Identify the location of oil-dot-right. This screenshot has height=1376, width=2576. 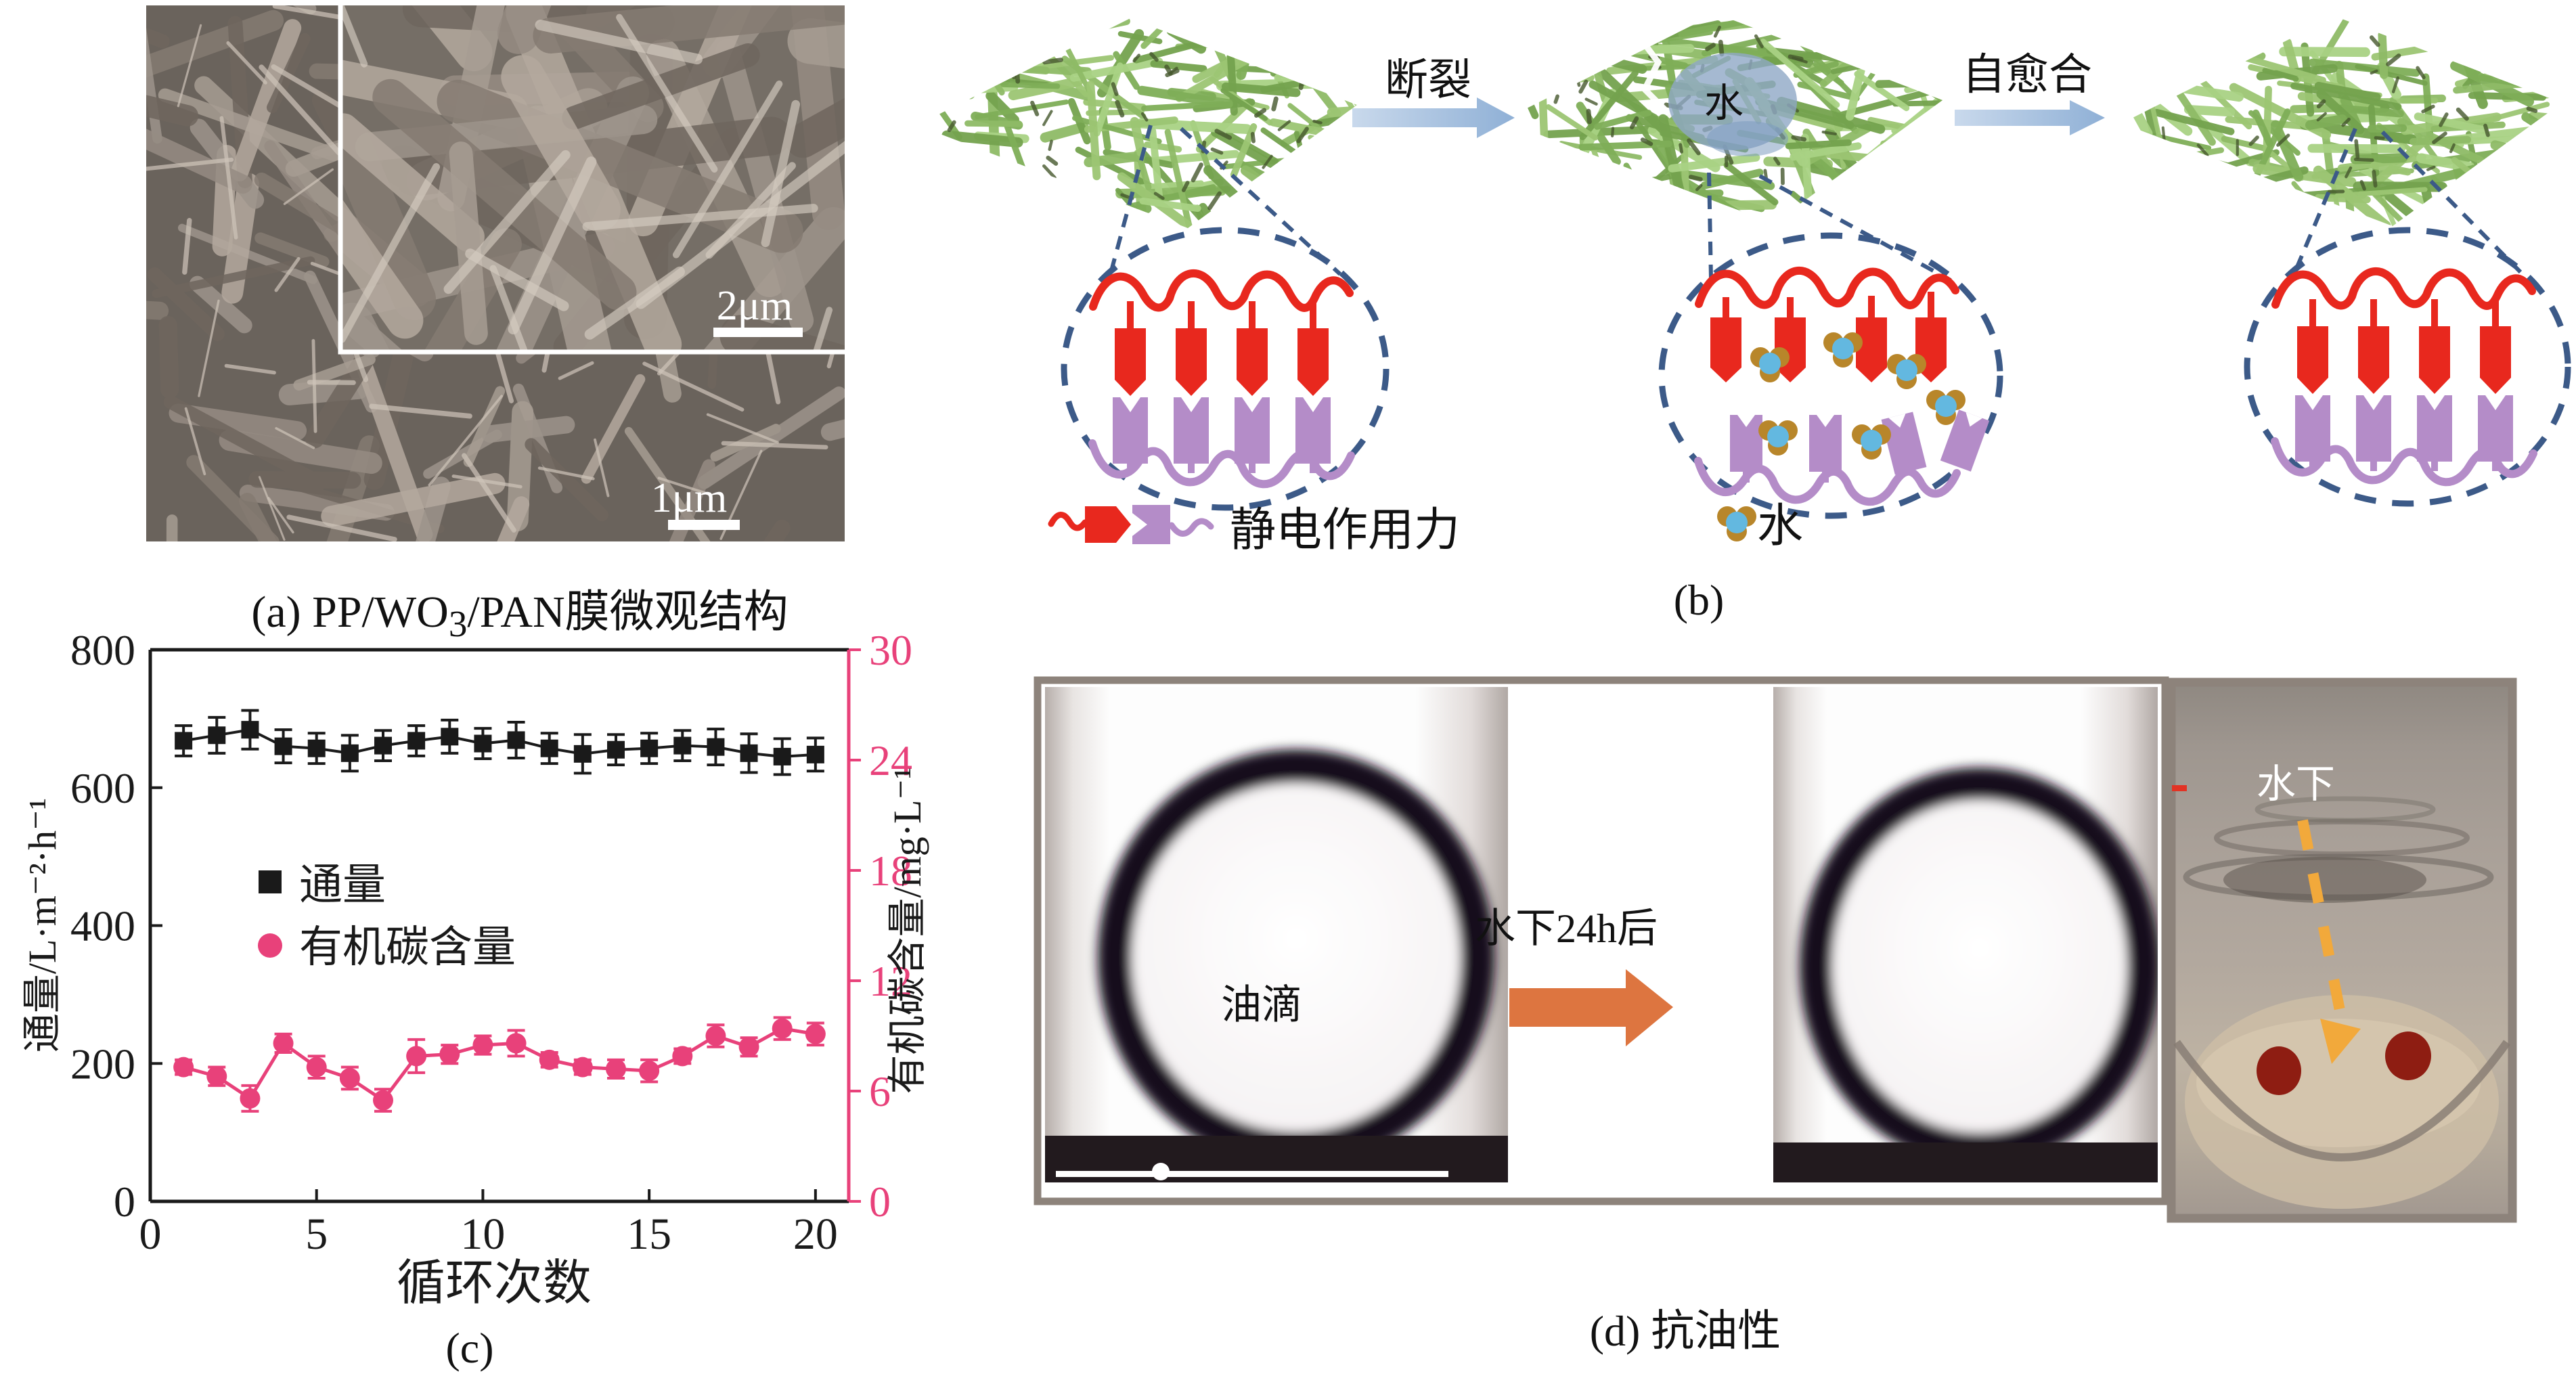
(2408, 1055).